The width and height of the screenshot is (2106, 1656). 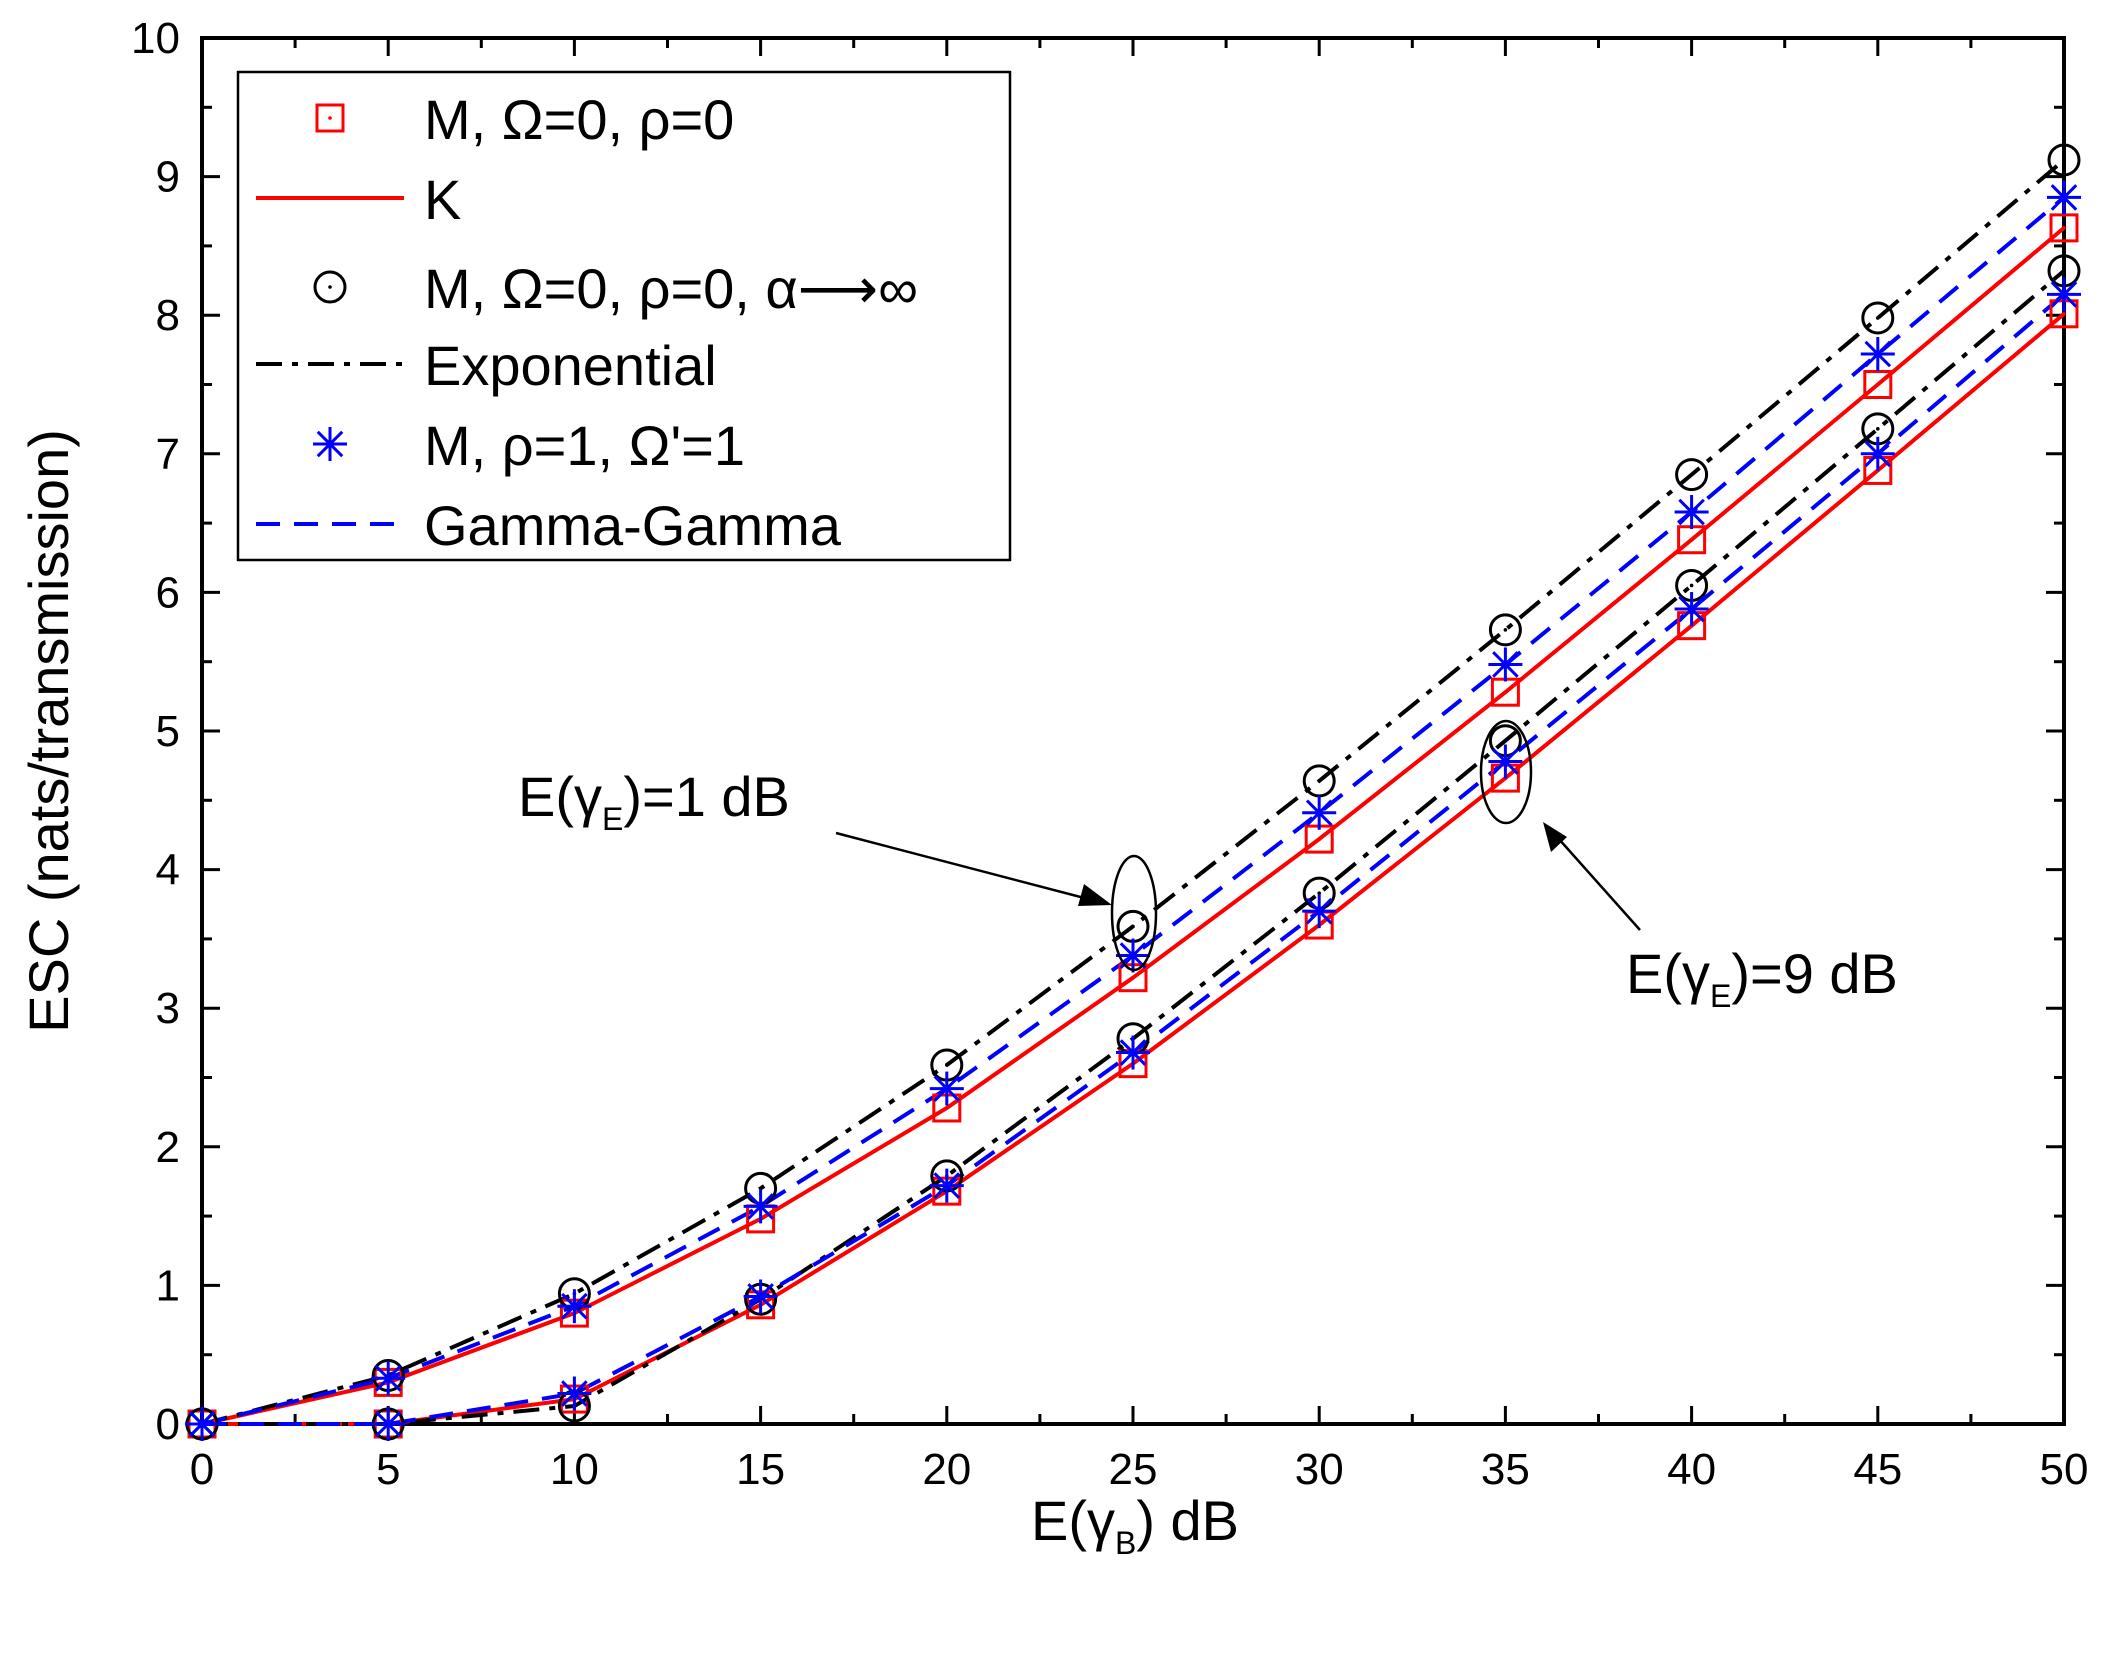 I want to click on legend-label: K, so click(x=442, y=199).